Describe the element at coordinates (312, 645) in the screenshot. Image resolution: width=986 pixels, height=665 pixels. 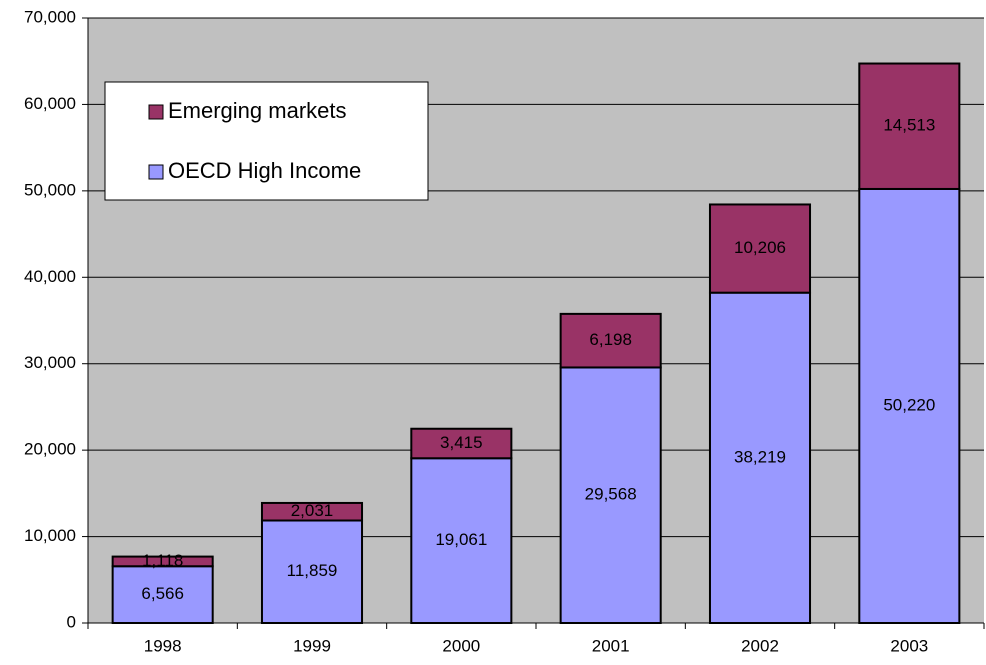
I see `x-tick-label: 1999` at that location.